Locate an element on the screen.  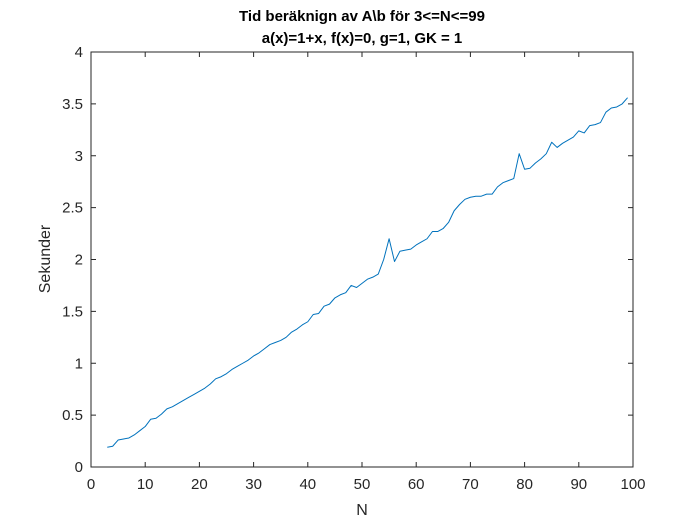
x-tick-label: 70 is located at coordinates (470, 484).